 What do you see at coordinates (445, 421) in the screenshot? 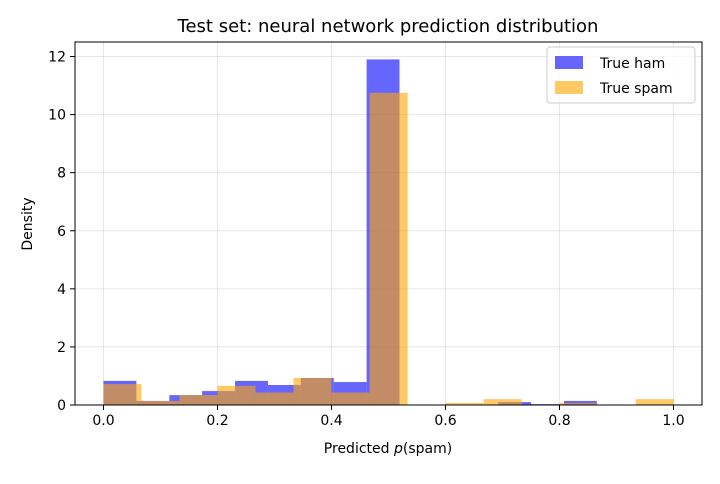
I see `x-tick-label: 0.6` at bounding box center [445, 421].